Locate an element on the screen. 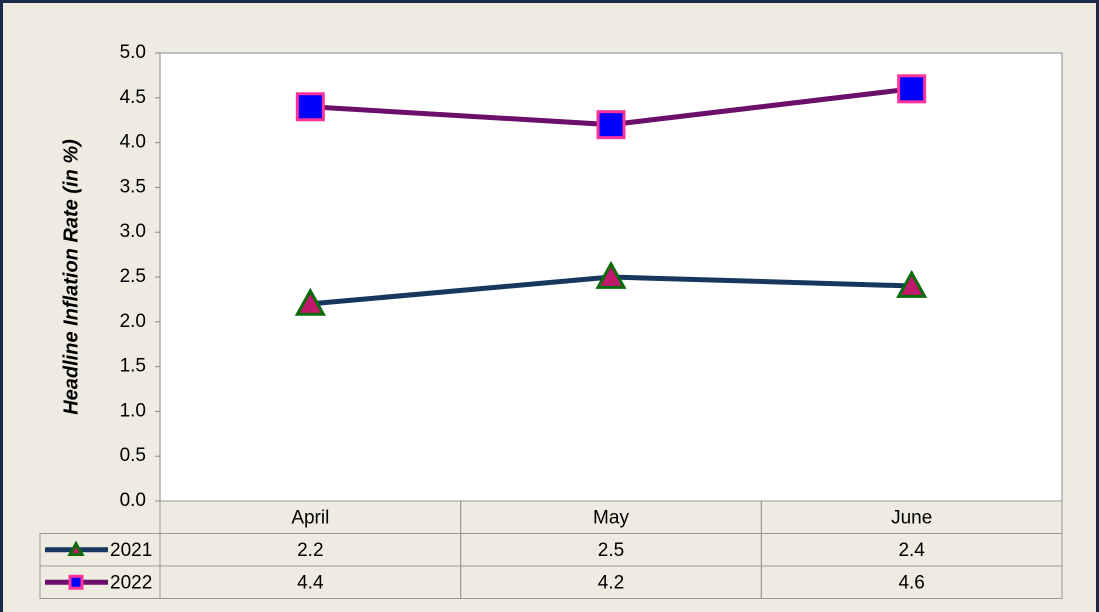  y-tick-label: 2.0 is located at coordinates (133, 321).